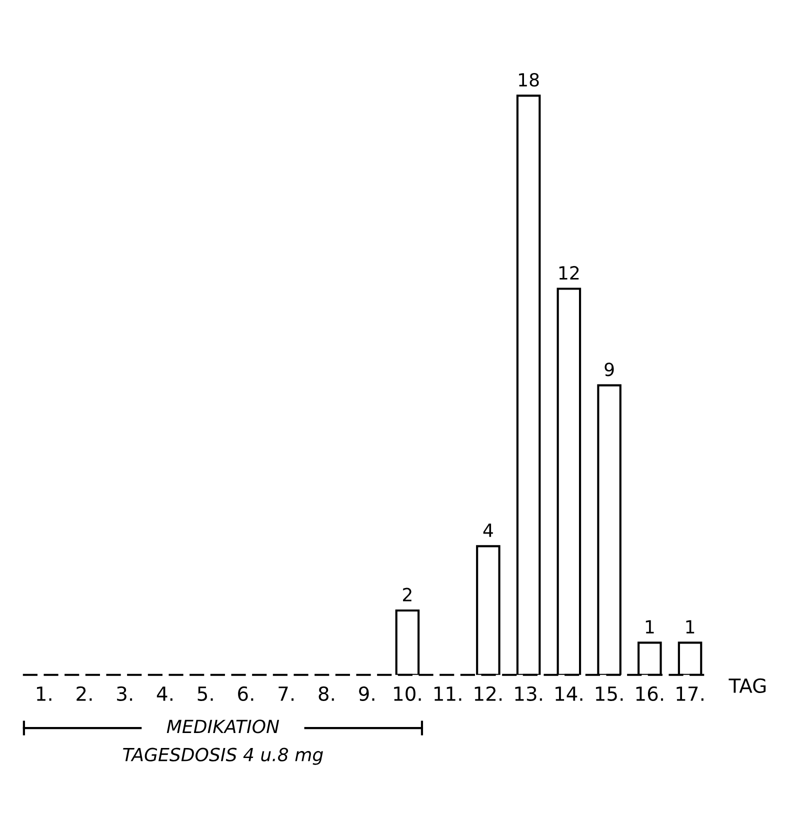 The image size is (798, 823). What do you see at coordinates (205, 694) in the screenshot?
I see `x-tick-label: 5.` at bounding box center [205, 694].